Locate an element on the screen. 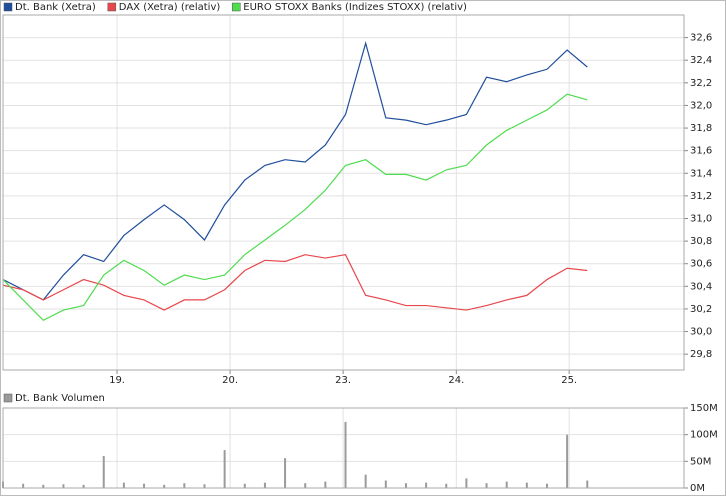 The height and width of the screenshot is (500, 726). y-tick-label: 32,2 is located at coordinates (701, 83).